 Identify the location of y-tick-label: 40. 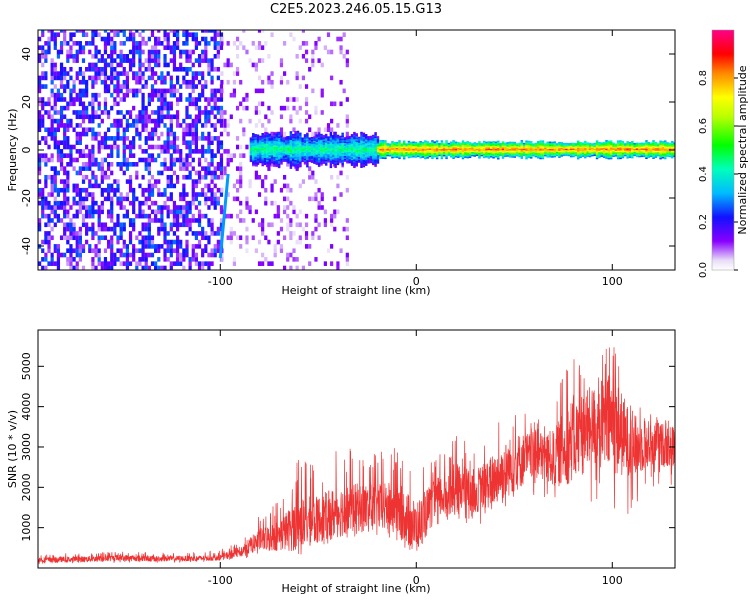
(26, 54).